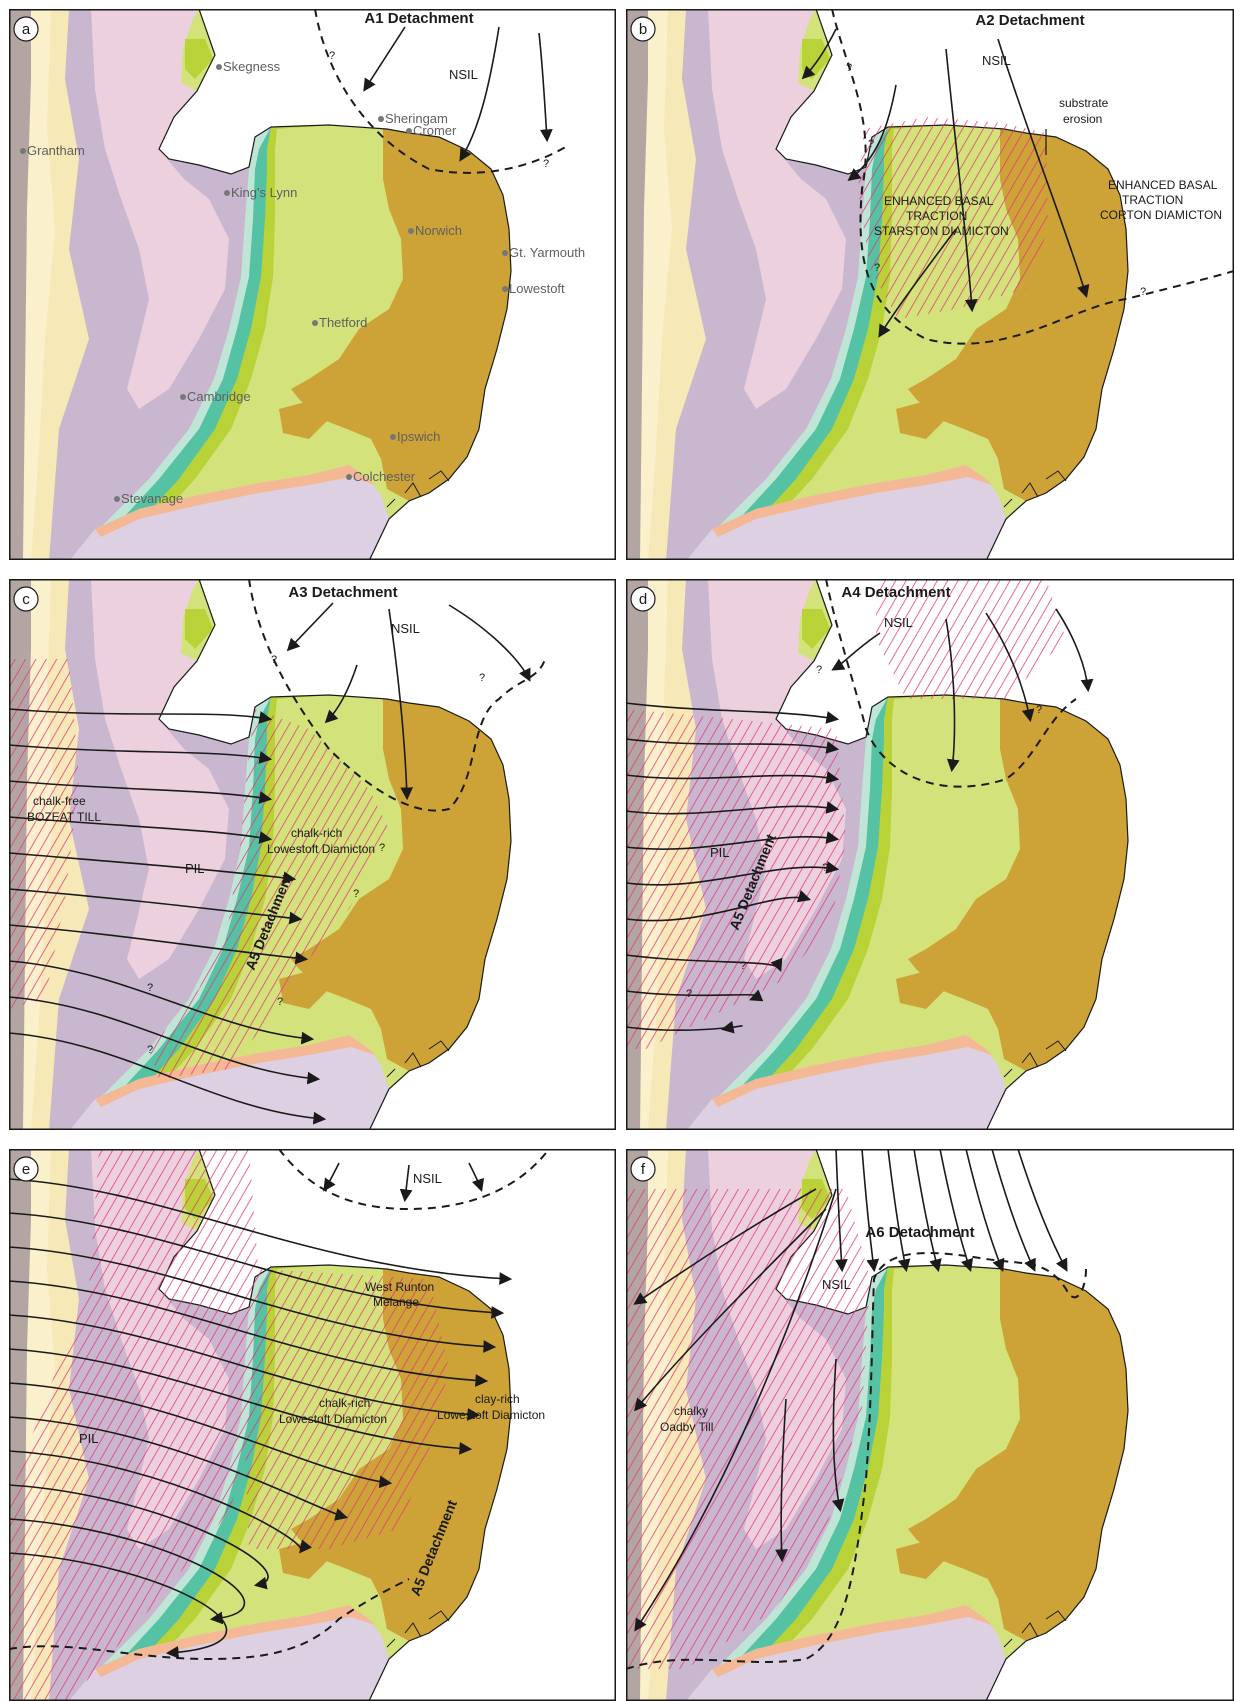 The width and height of the screenshot is (1234, 1701). What do you see at coordinates (777, 209) in the screenshot?
I see `band-pink` at bounding box center [777, 209].